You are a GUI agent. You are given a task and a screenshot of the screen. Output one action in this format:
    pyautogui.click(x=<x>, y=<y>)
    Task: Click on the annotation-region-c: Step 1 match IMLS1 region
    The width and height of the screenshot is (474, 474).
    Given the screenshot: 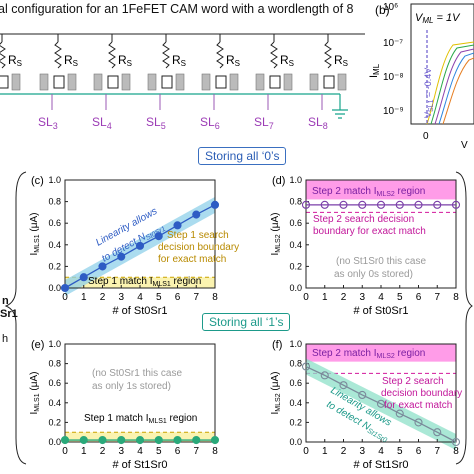 What is the action you would take?
    pyautogui.click(x=144, y=282)
    